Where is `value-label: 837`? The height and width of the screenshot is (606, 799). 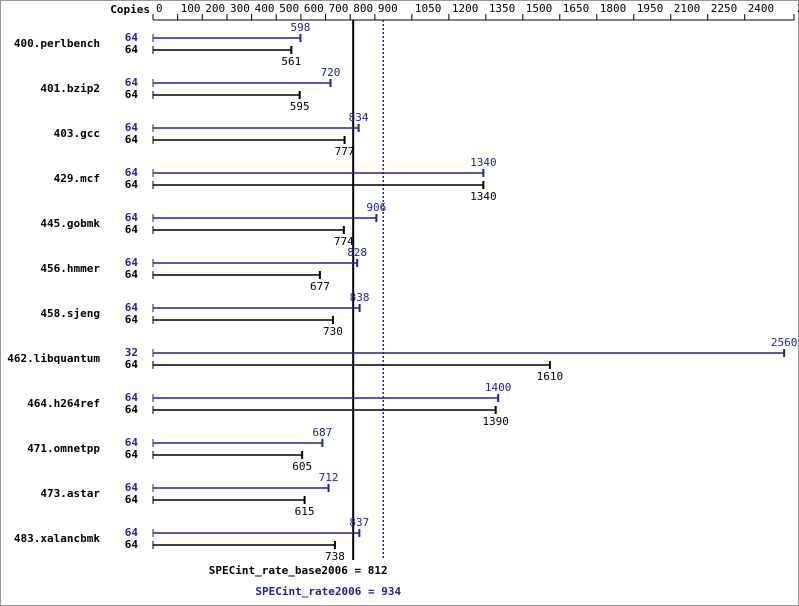 value-label: 837 is located at coordinates (359, 522).